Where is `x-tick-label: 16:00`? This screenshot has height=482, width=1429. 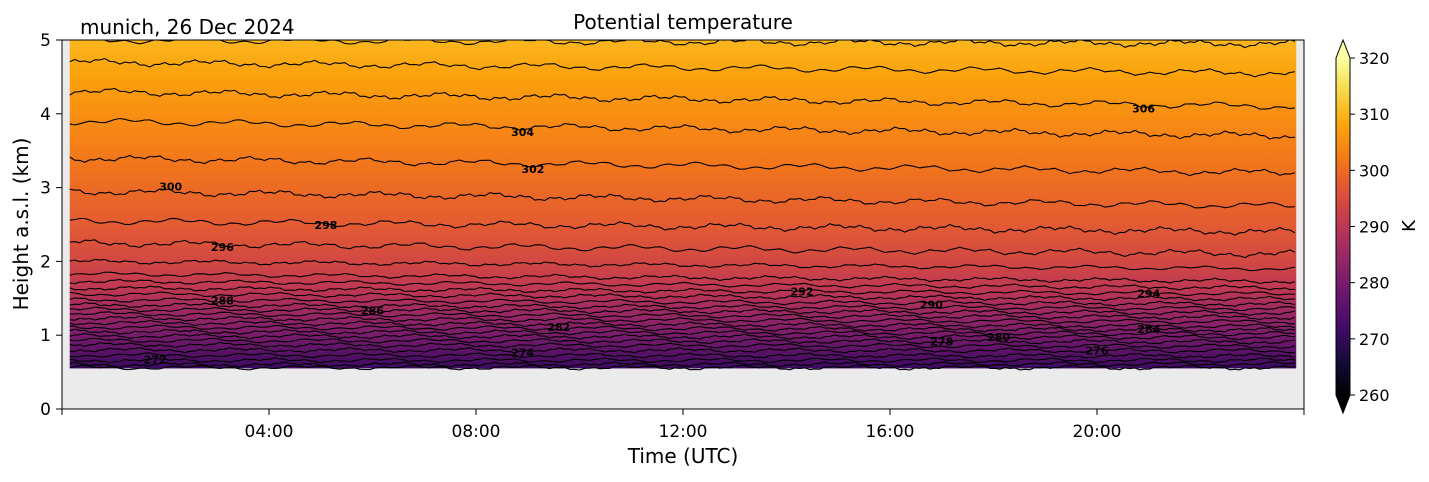
x-tick-label: 16:00 is located at coordinates (890, 432).